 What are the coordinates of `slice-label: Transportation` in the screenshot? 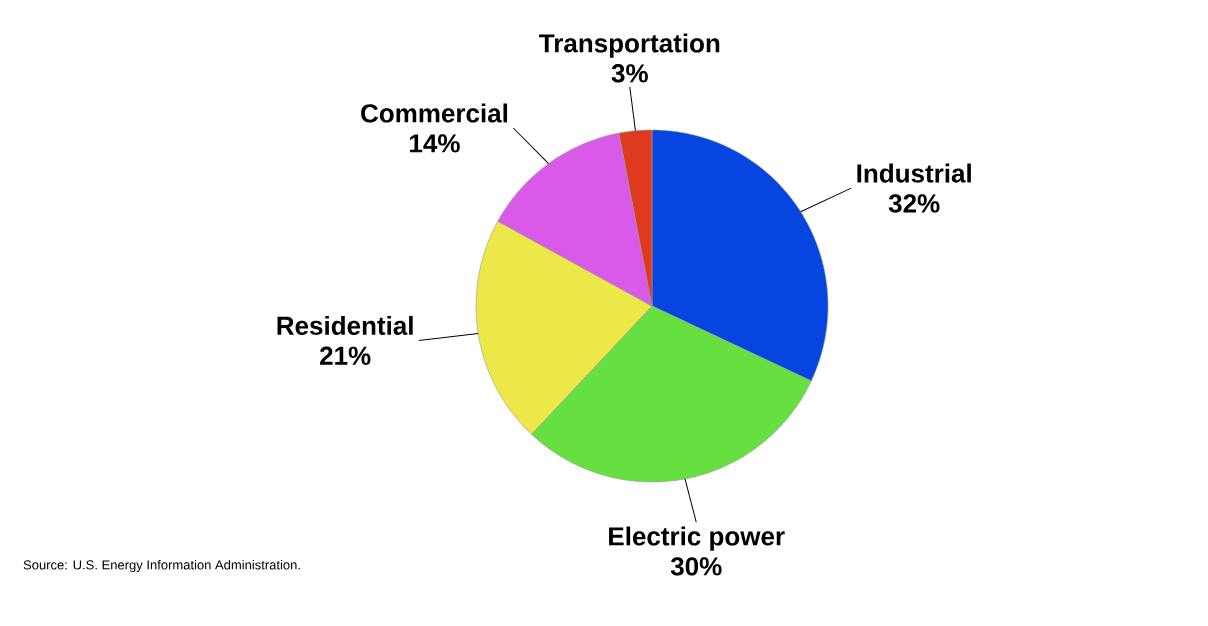 It's located at (629, 45).